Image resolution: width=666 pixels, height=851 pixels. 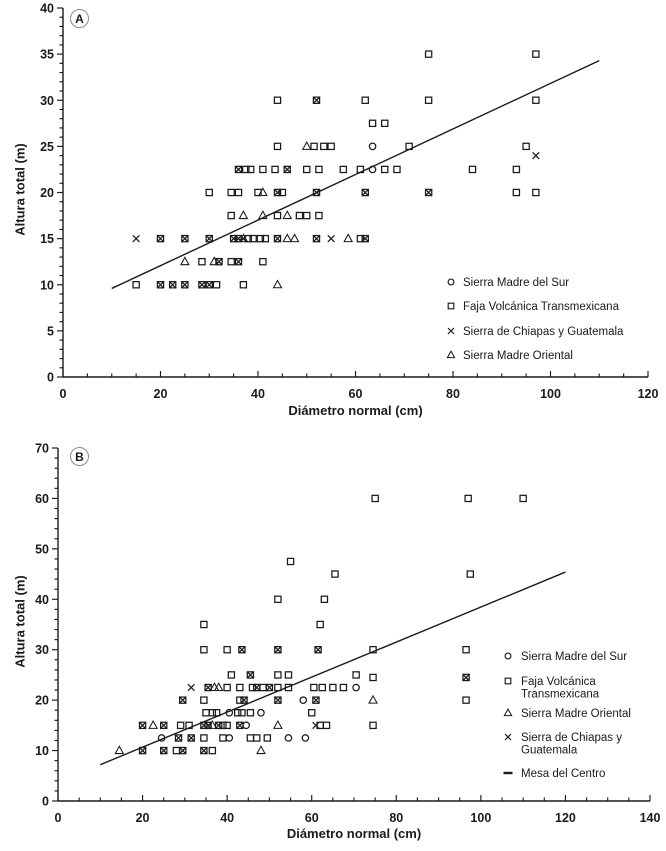 I want to click on y-tick-label: 40, so click(x=42, y=600).